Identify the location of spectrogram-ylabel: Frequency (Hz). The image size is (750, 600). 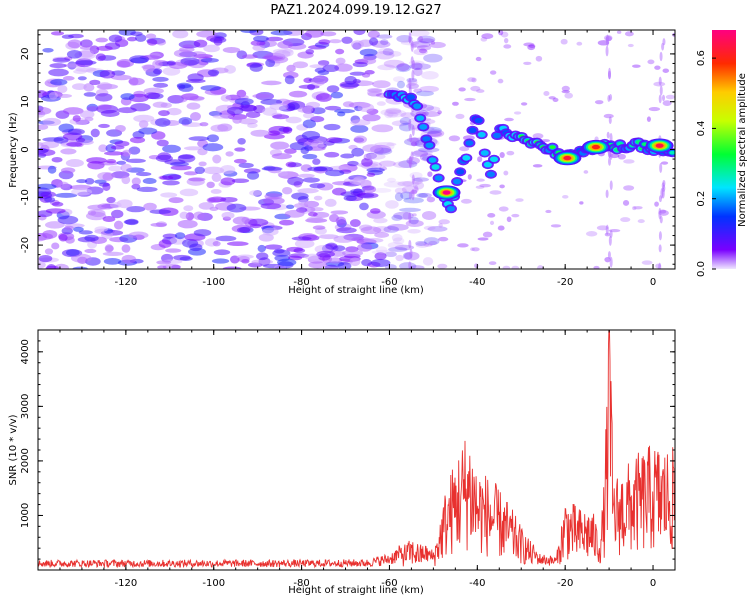
(13, 150).